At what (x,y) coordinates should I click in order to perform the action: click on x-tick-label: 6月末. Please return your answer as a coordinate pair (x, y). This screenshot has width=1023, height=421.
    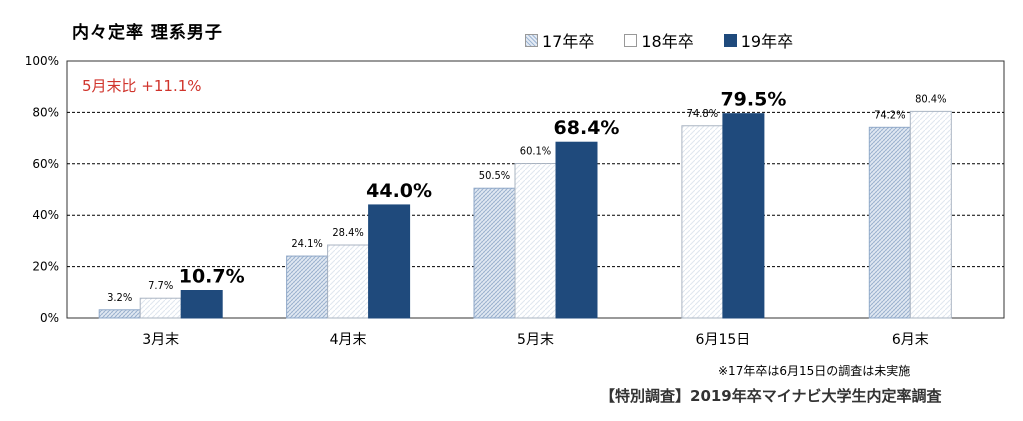
    Looking at the image, I should click on (910, 340).